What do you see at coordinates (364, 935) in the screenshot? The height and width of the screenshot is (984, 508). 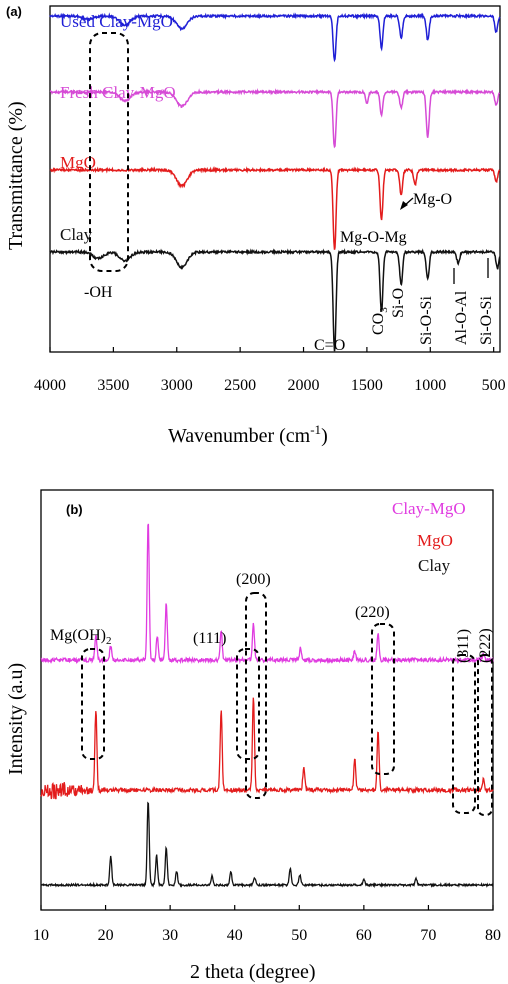 I see `x-tick-label: 60` at bounding box center [364, 935].